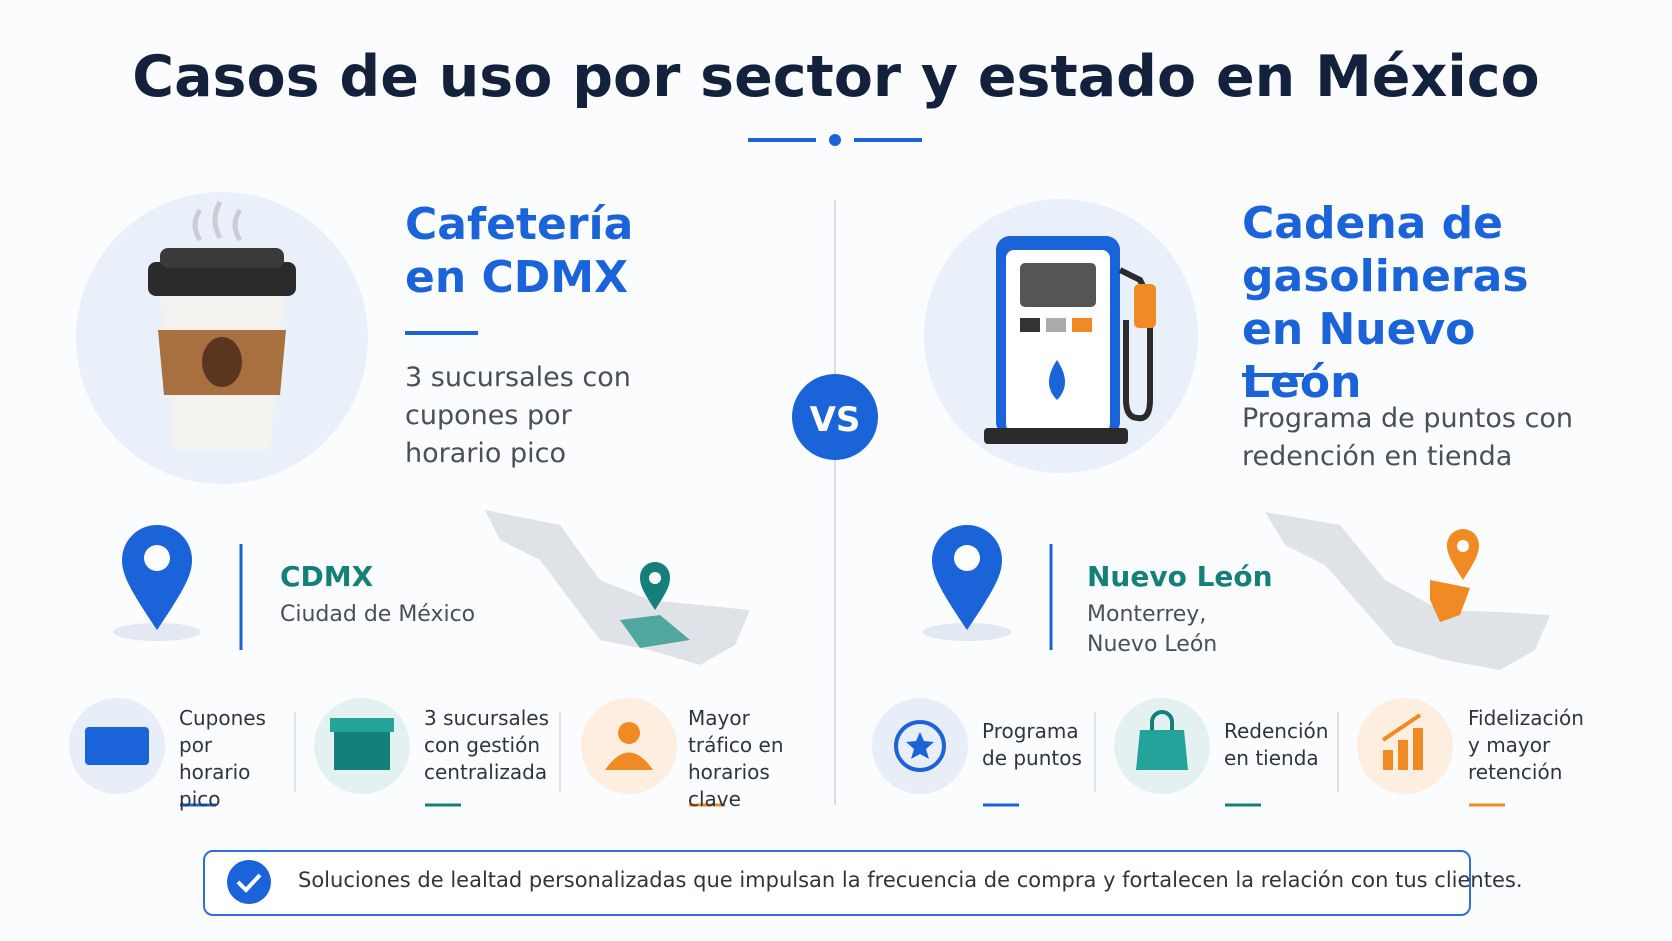 The image size is (1672, 941). Describe the element at coordinates (249, 882) in the screenshot. I see `check-icon` at that location.